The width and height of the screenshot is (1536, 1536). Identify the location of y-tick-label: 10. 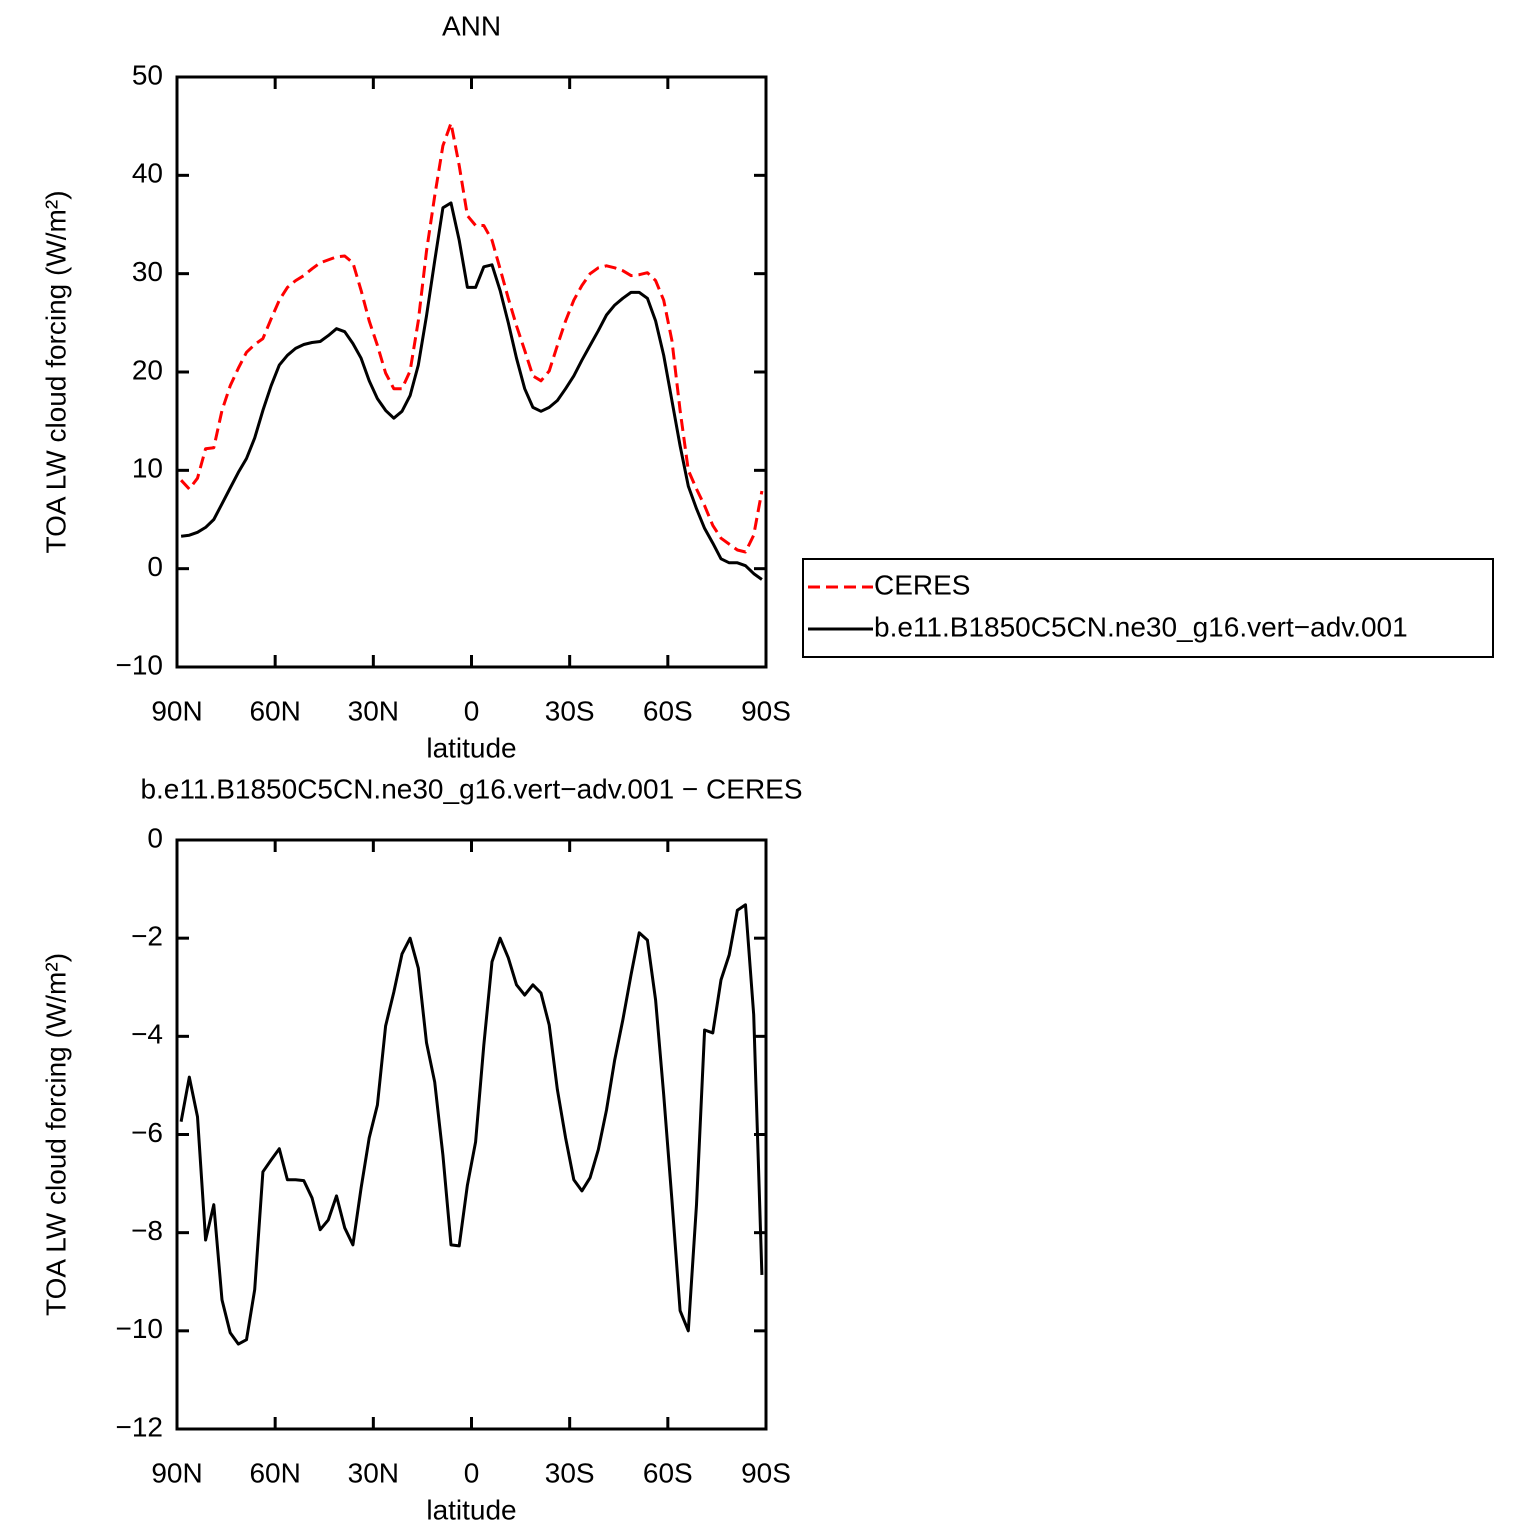
(147, 468).